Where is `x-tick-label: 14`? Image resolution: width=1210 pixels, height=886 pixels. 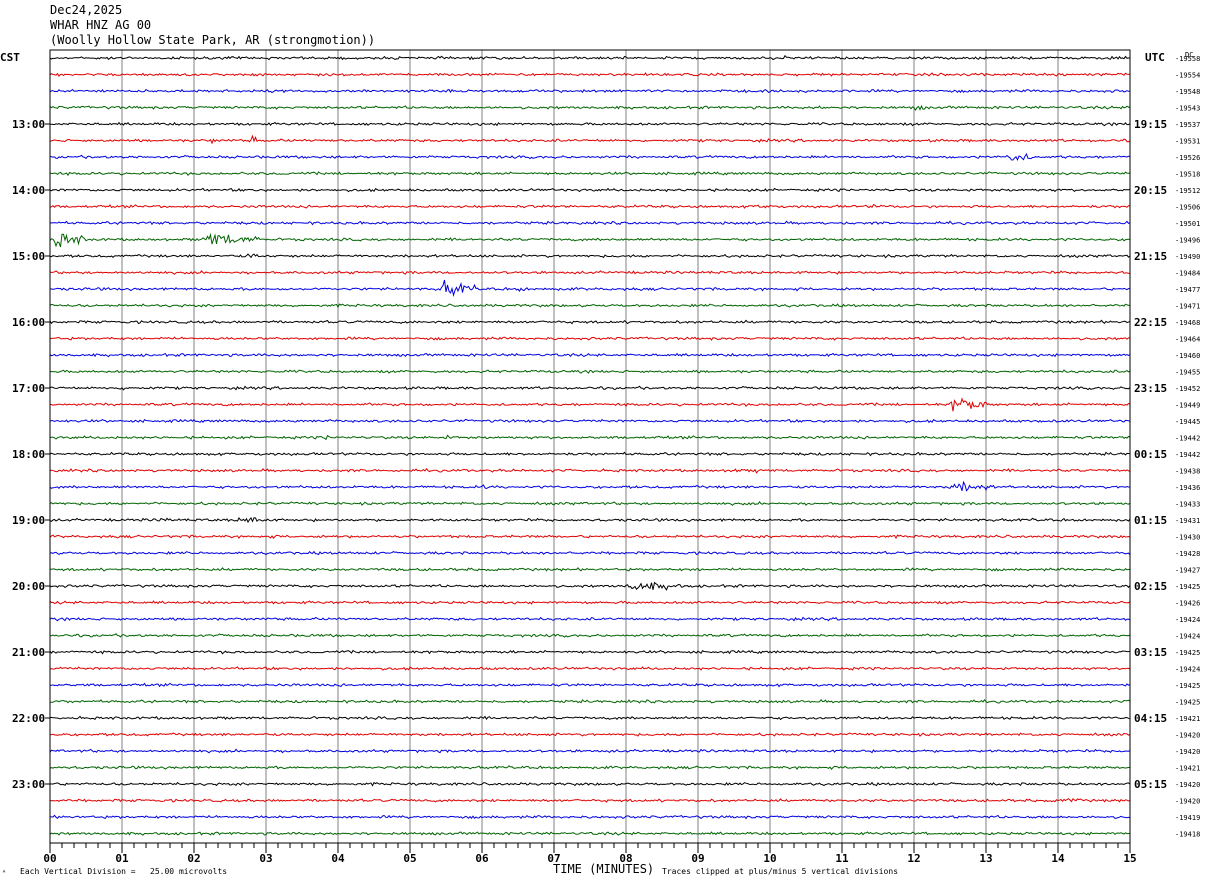 x-tick-label: 14 is located at coordinates (1058, 858).